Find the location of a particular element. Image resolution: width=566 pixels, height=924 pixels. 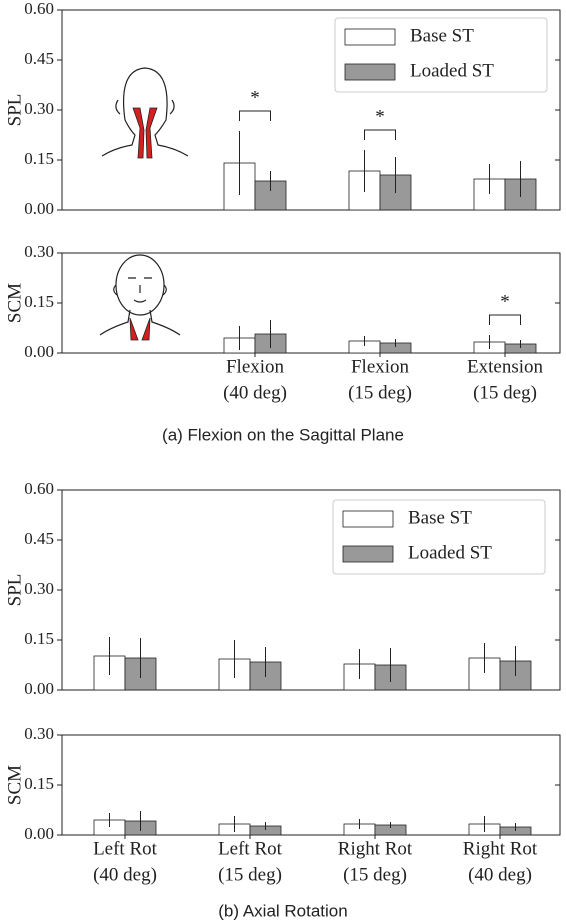

caption: (a) Flexion on the Sagittal Plane is located at coordinates (283, 434).